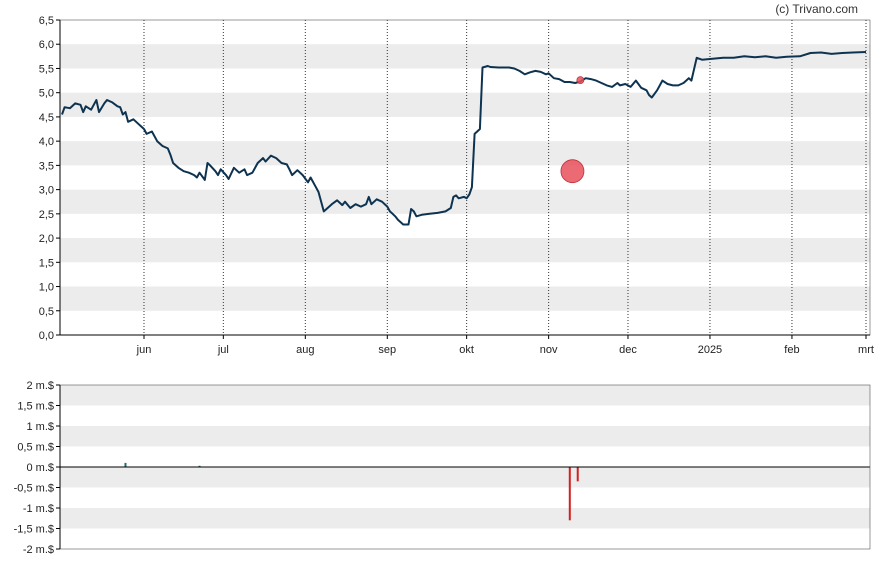  Describe the element at coordinates (46, 94) in the screenshot. I see `y-tick-label: 5,0` at that location.